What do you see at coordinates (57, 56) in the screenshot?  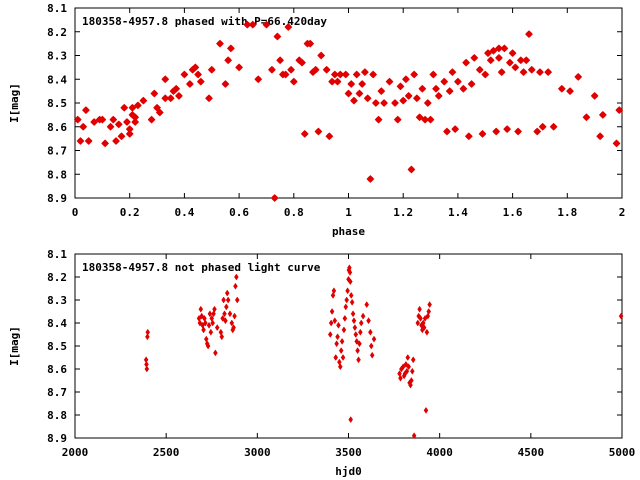 I see `y-tick-label: 8.3` at bounding box center [57, 56].